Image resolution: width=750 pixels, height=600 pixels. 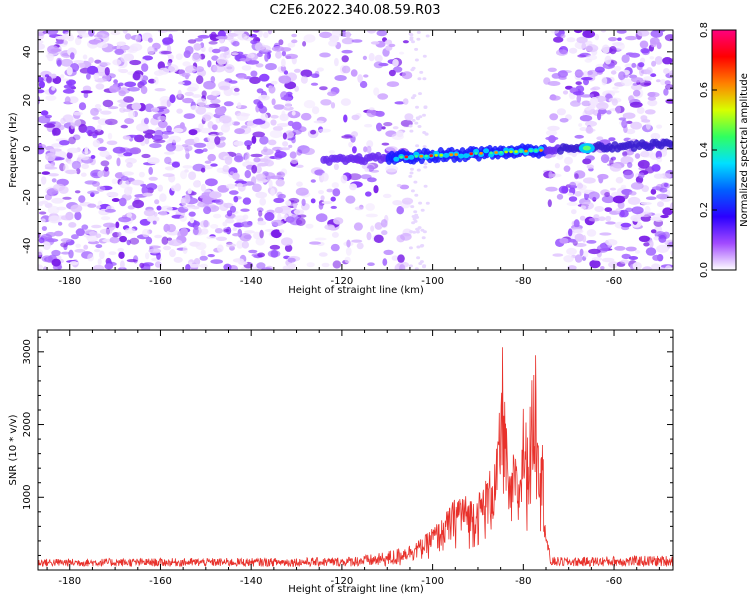 I want to click on x-tick-label: -140, so click(x=251, y=281).